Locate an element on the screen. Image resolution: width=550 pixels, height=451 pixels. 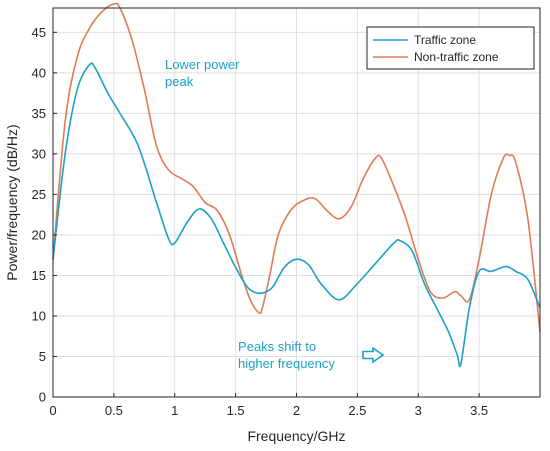
x-tick-label: 1.5 is located at coordinates (236, 410).